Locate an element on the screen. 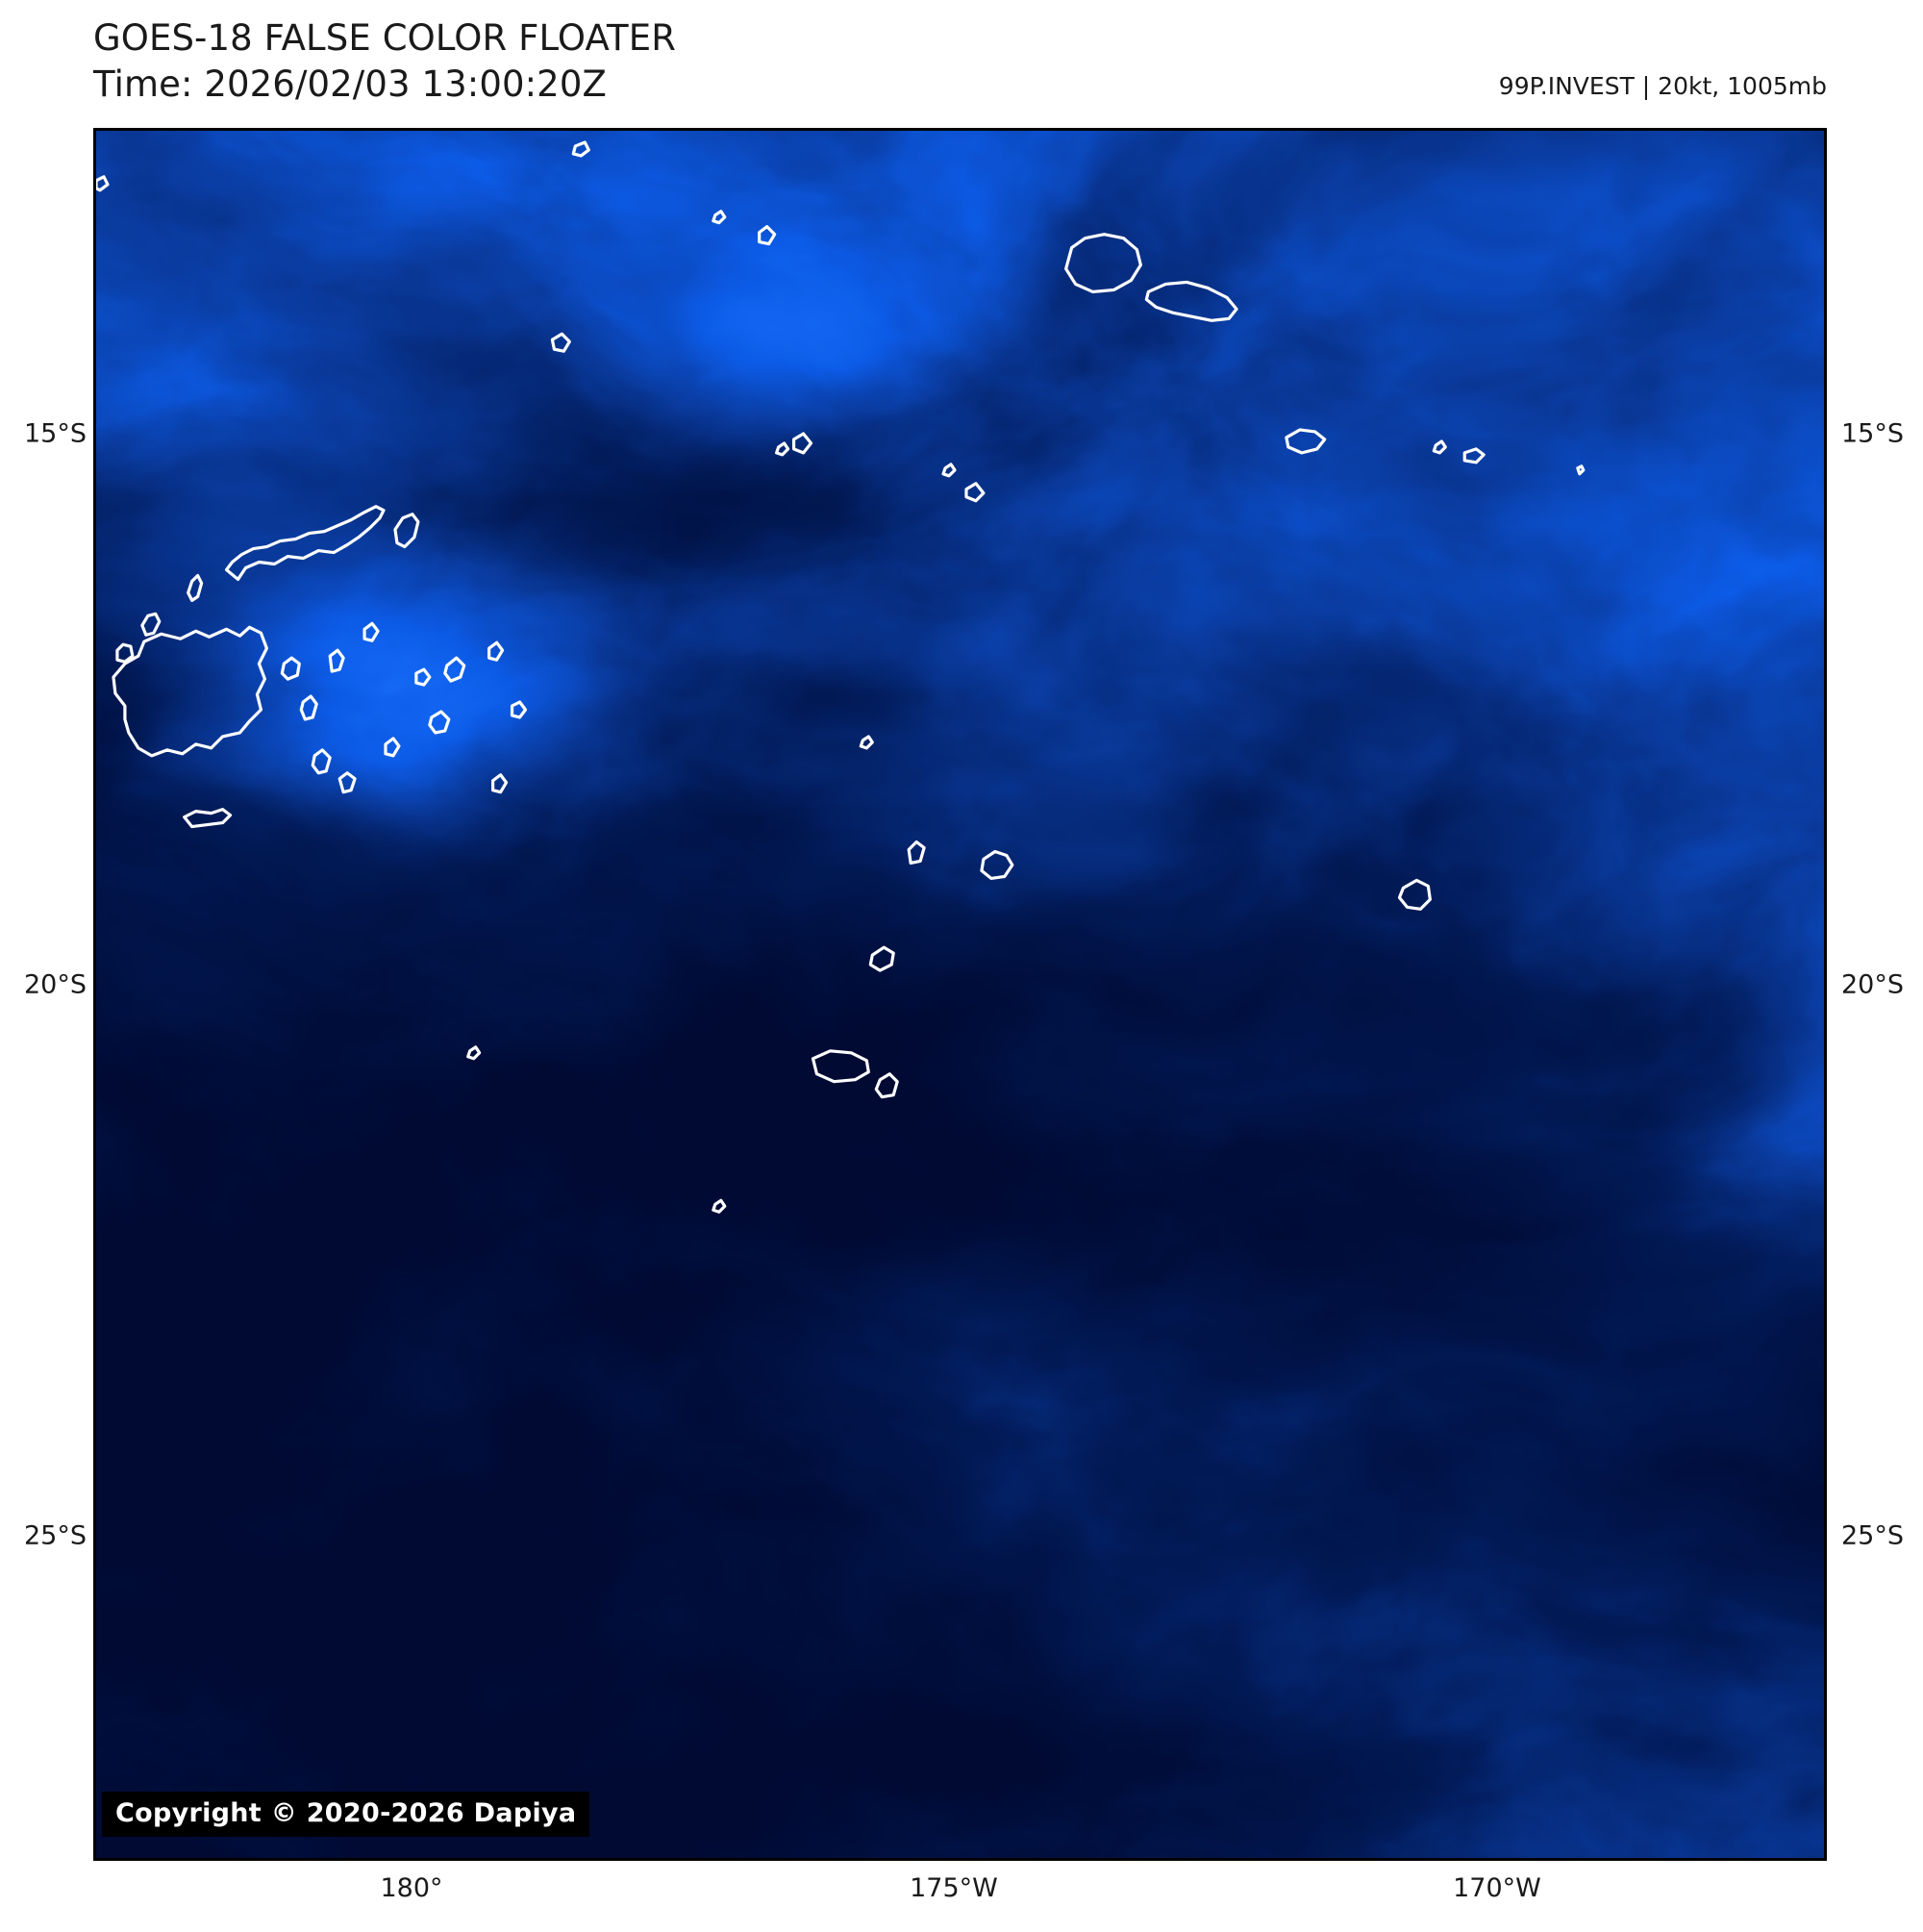 Image resolution: width=1923 pixels, height=1932 pixels. y-axis-right-label-20s: 20°S is located at coordinates (1872, 984).